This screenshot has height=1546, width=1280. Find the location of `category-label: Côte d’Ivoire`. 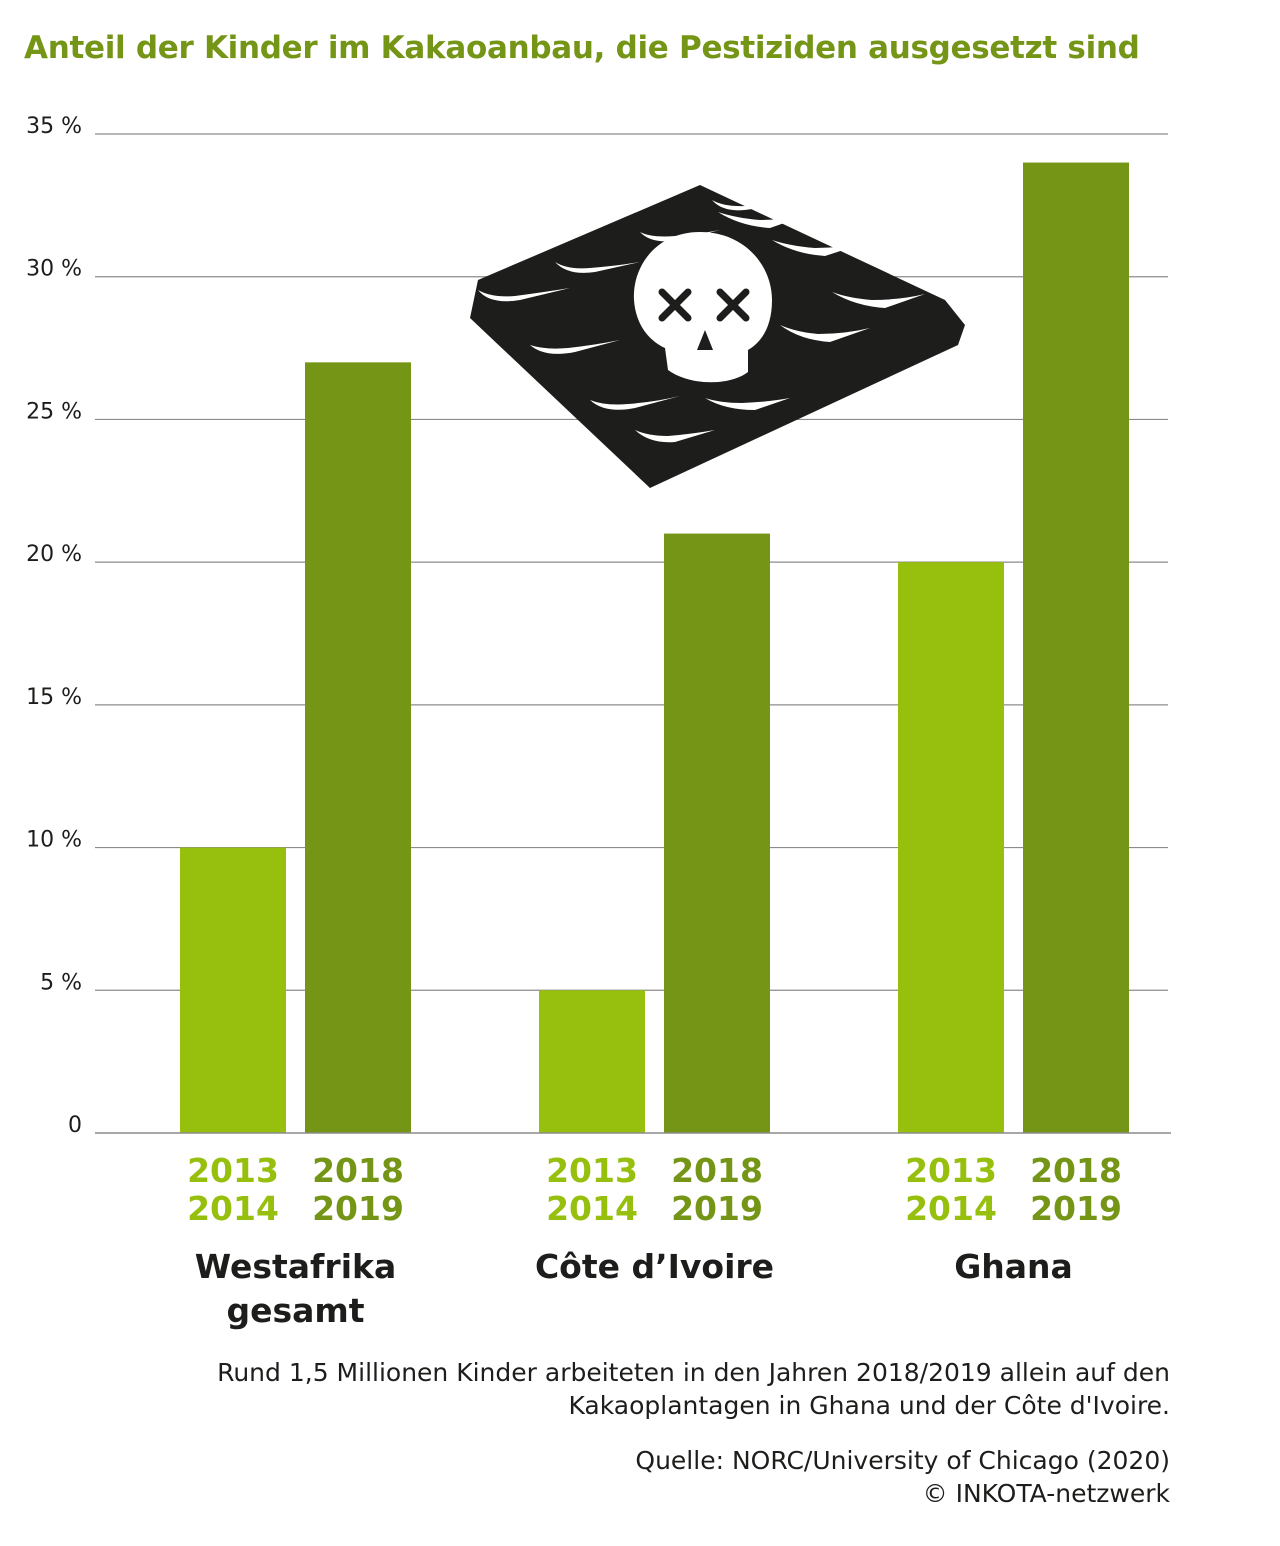

category-label: Côte d’Ivoire is located at coordinates (654, 1266).